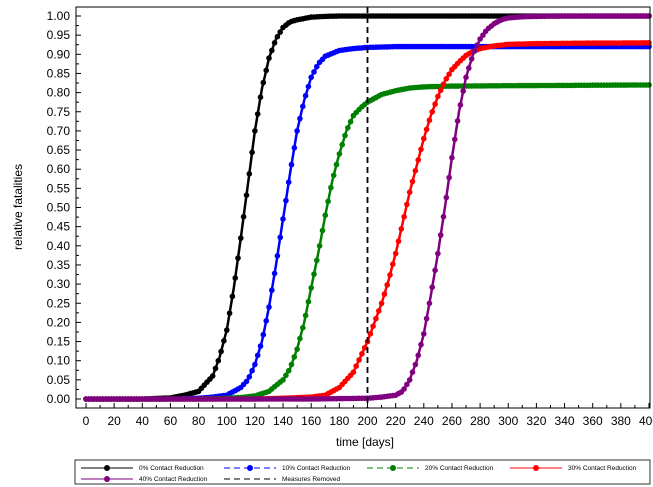 This screenshot has height=487, width=653. What do you see at coordinates (621, 421) in the screenshot?
I see `x-tick-label: 380` at bounding box center [621, 421].